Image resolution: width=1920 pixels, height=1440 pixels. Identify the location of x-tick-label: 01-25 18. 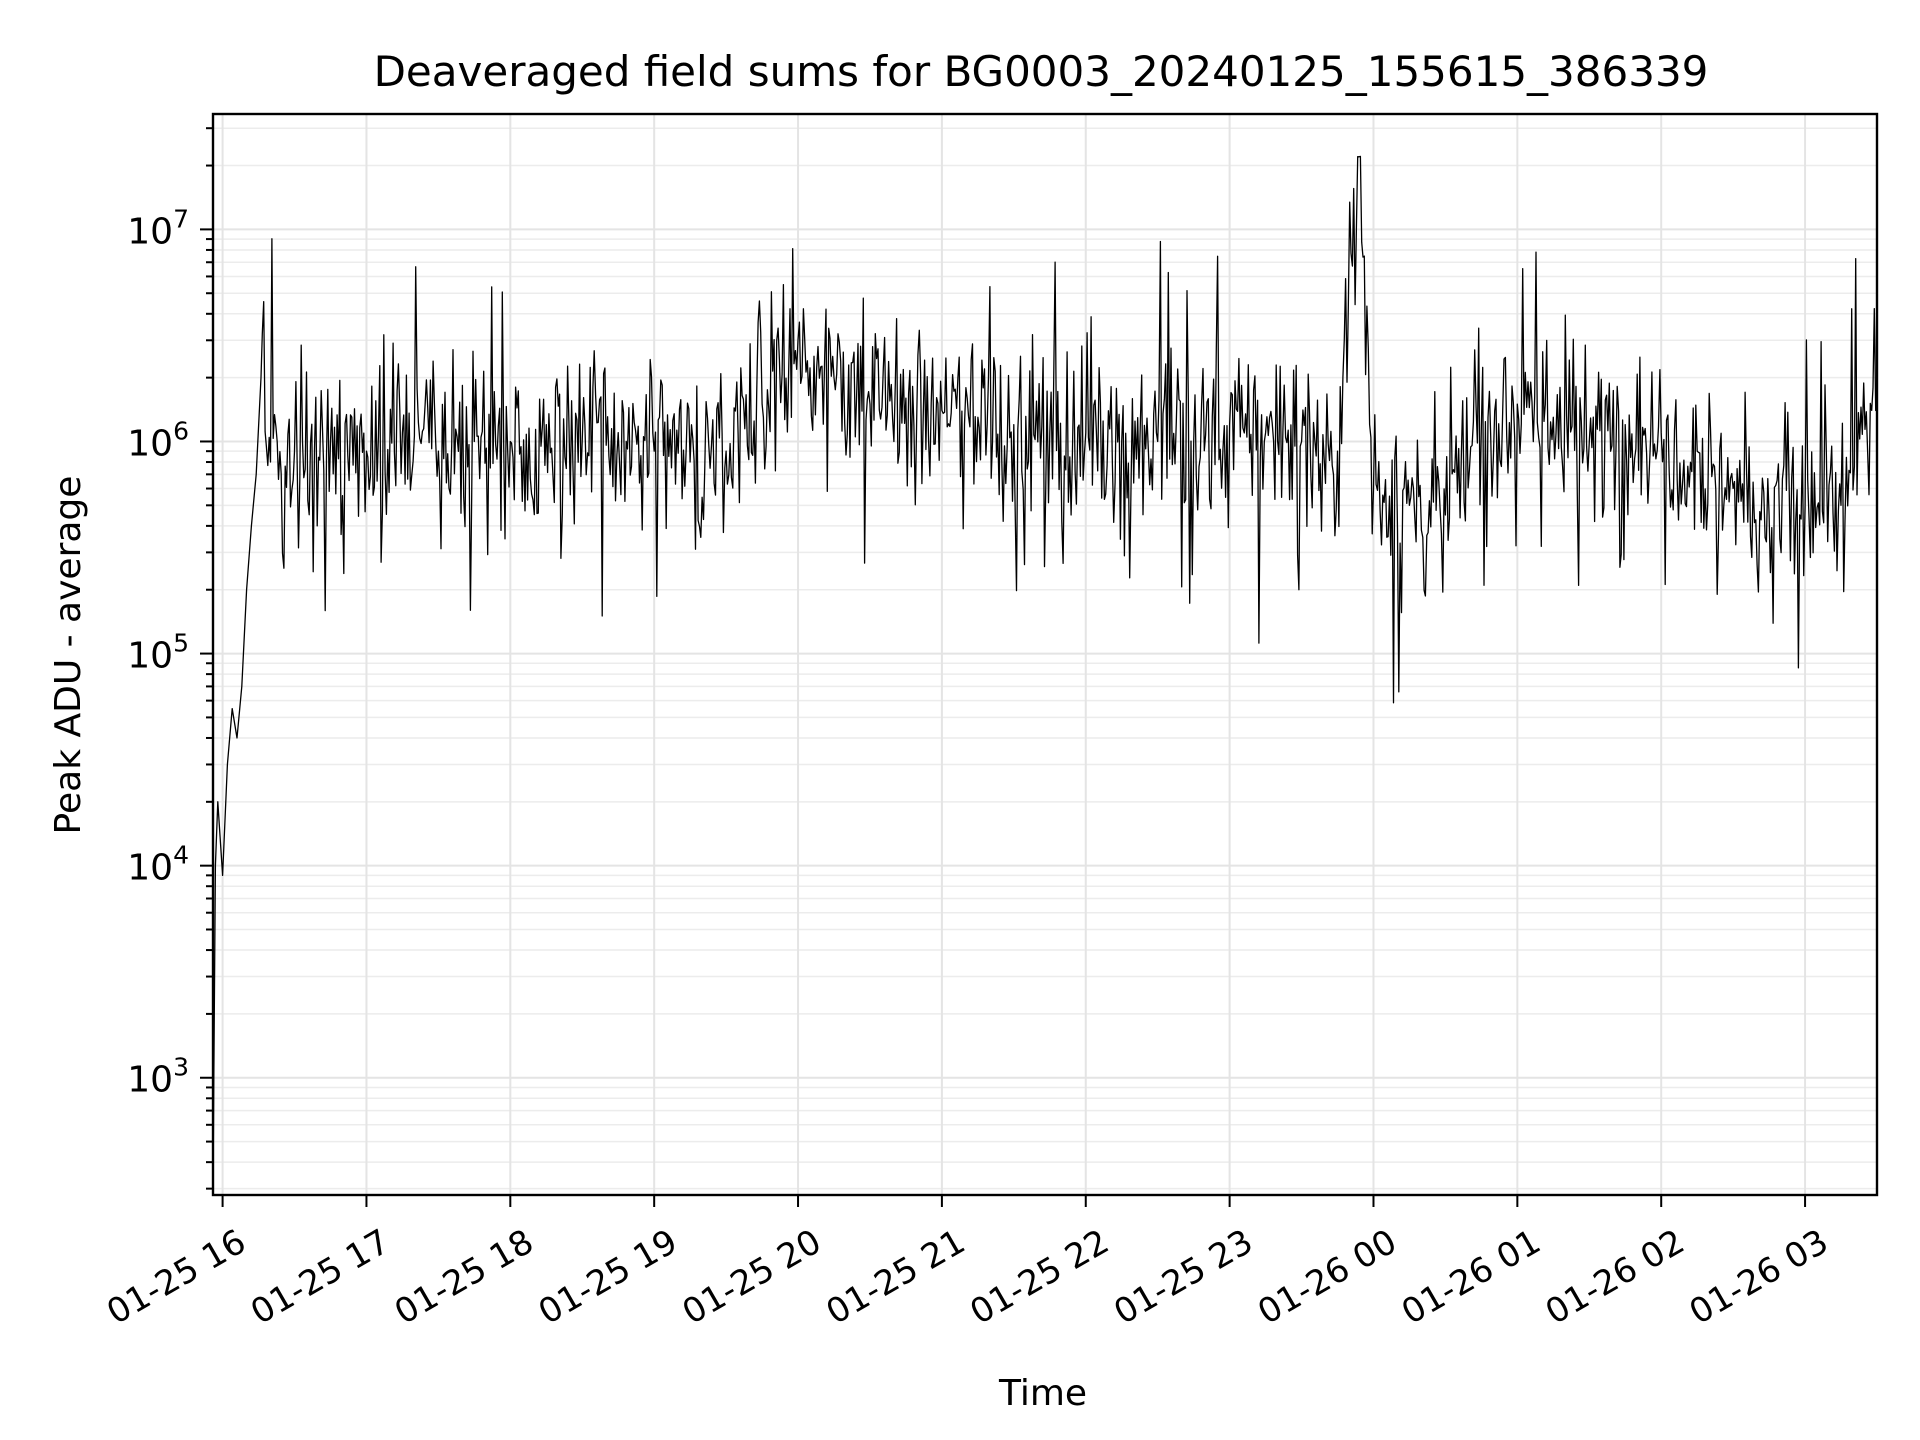
(464, 1277).